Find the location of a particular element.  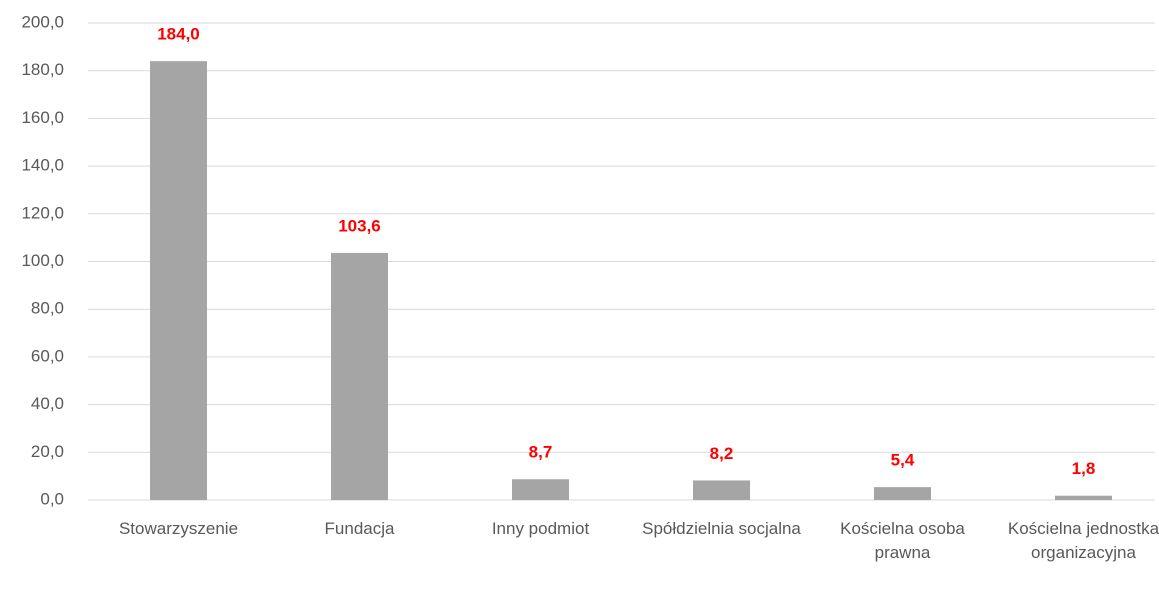

value-label: 103,6 is located at coordinates (359, 225).